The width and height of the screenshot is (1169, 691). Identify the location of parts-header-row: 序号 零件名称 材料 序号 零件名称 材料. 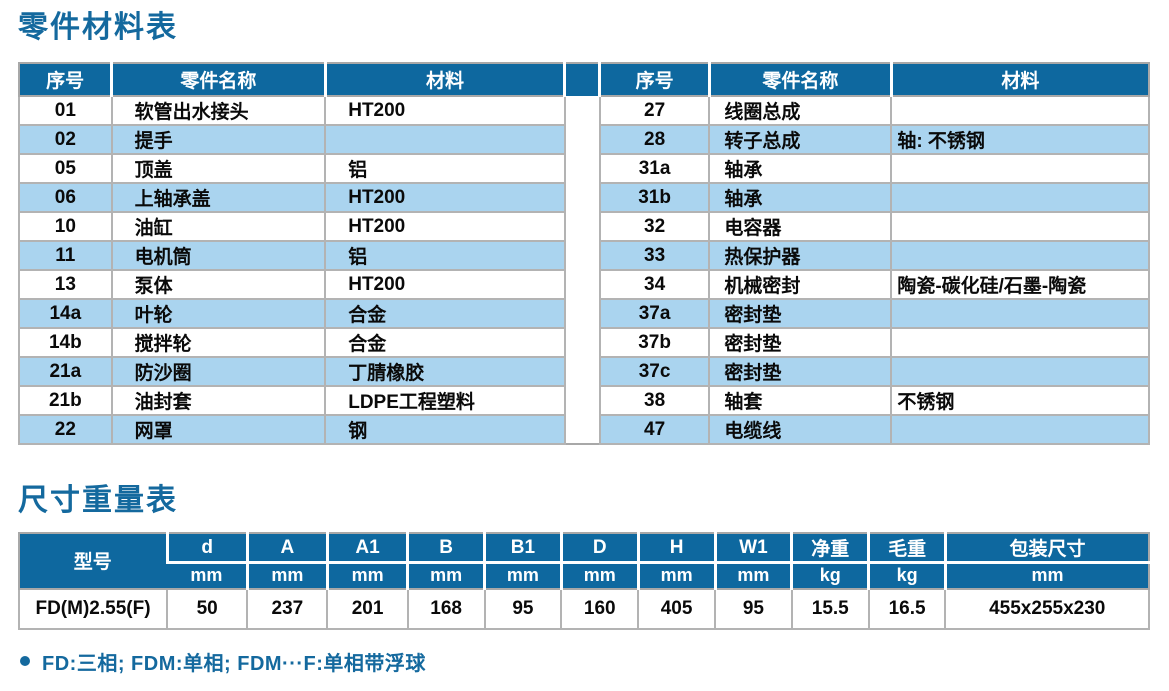
(584, 80).